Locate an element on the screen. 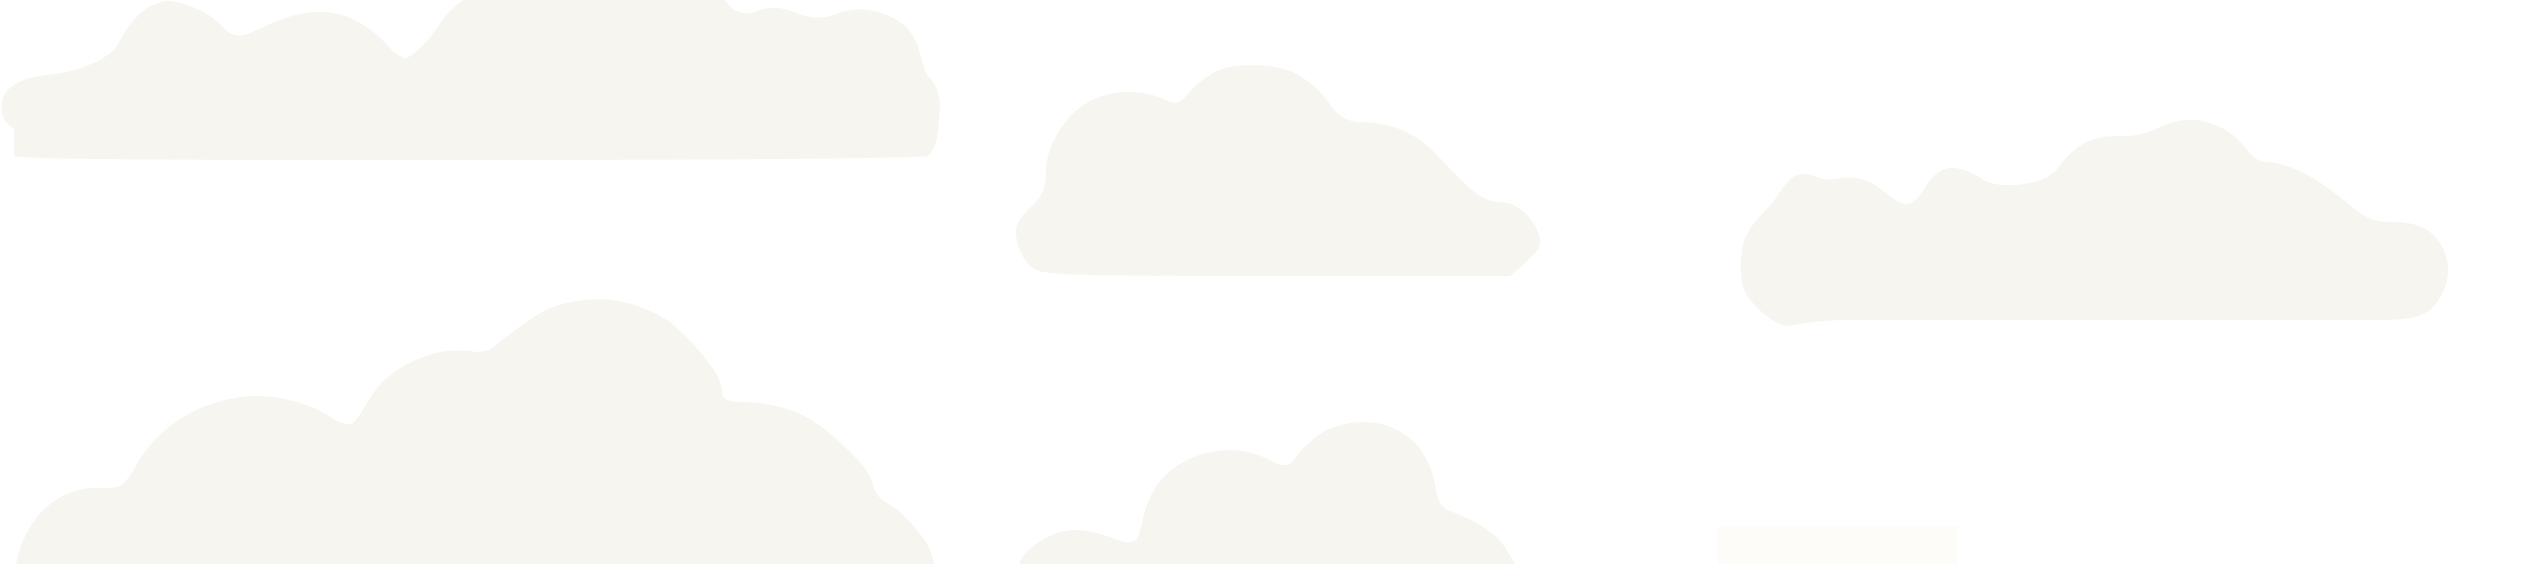  cloud-top-middle-icon is located at coordinates (1278, 170).